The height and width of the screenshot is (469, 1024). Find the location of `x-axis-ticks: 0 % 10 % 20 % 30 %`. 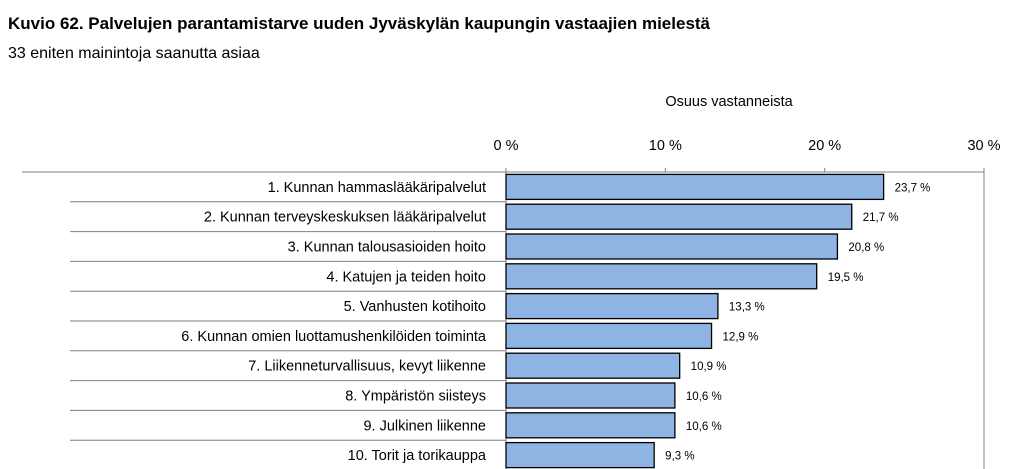

x-axis-ticks: 0 % 10 % 20 % 30 % is located at coordinates (747, 146).